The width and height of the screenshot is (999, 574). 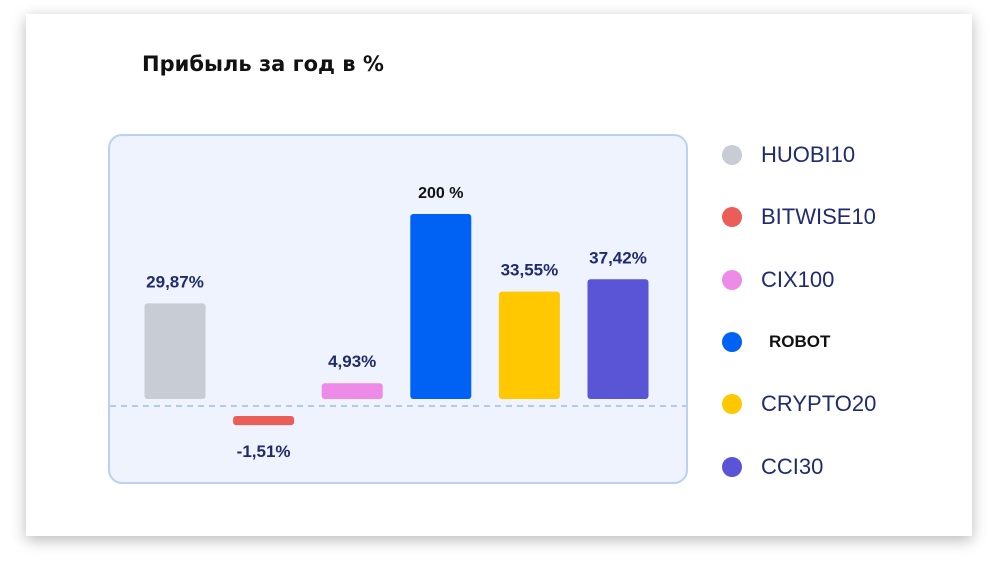 What do you see at coordinates (175, 281) in the screenshot?
I see `data-label-huobi10: 29,87%` at bounding box center [175, 281].